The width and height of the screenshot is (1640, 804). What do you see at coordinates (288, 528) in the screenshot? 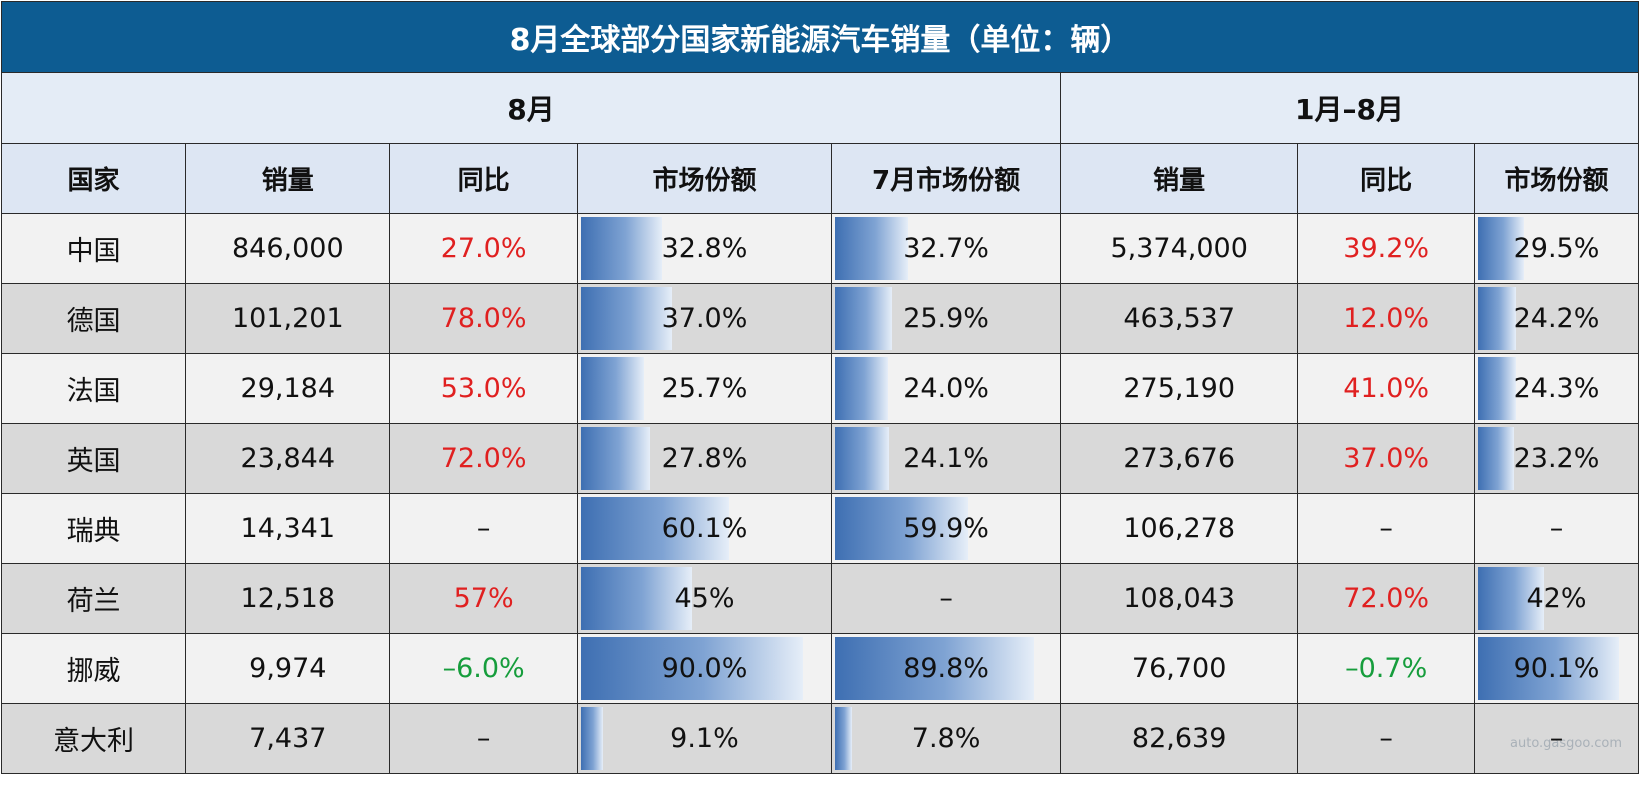
I see `cell-aug-sales: 14,341` at bounding box center [288, 528].